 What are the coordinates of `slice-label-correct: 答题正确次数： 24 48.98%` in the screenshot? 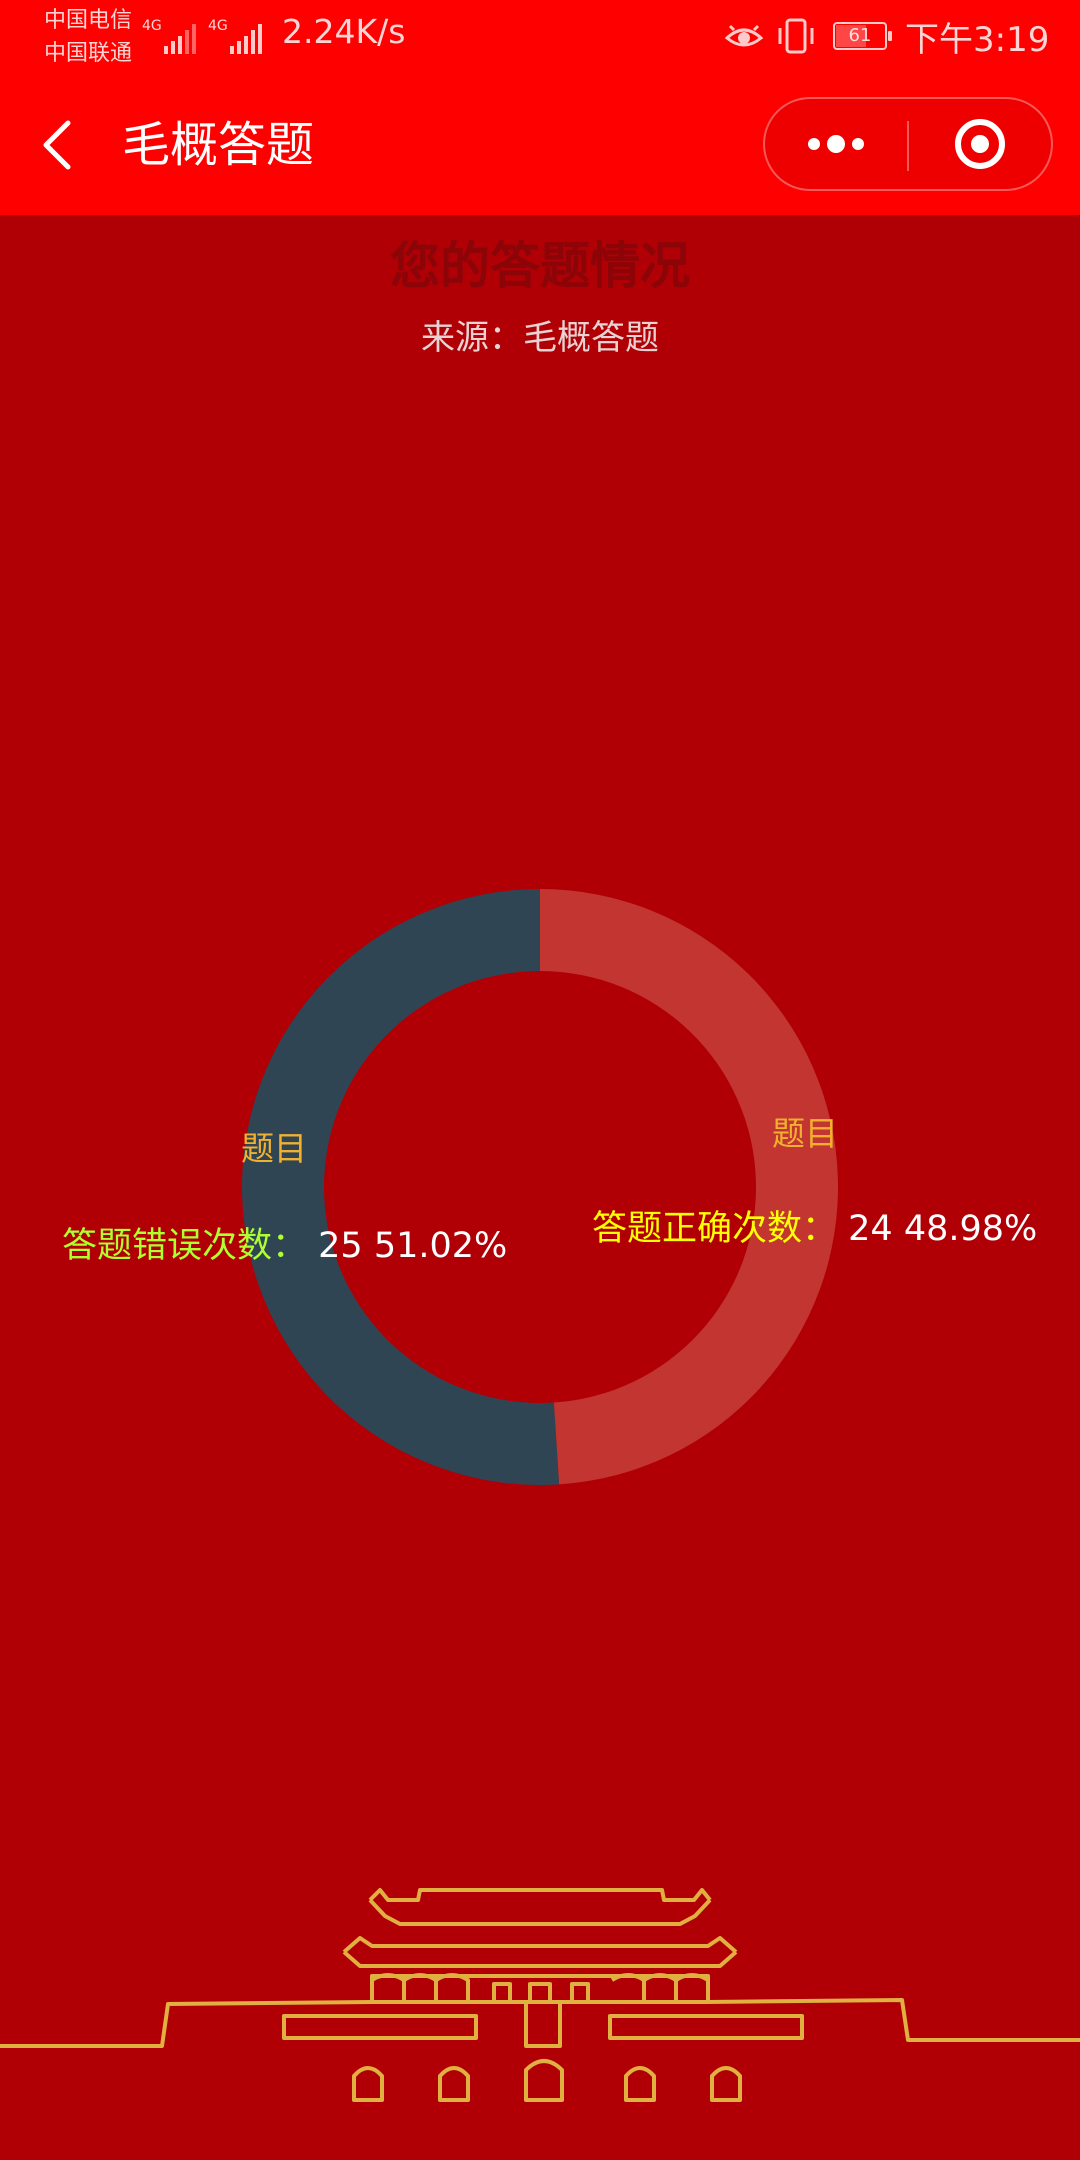 It's located at (814, 1229).